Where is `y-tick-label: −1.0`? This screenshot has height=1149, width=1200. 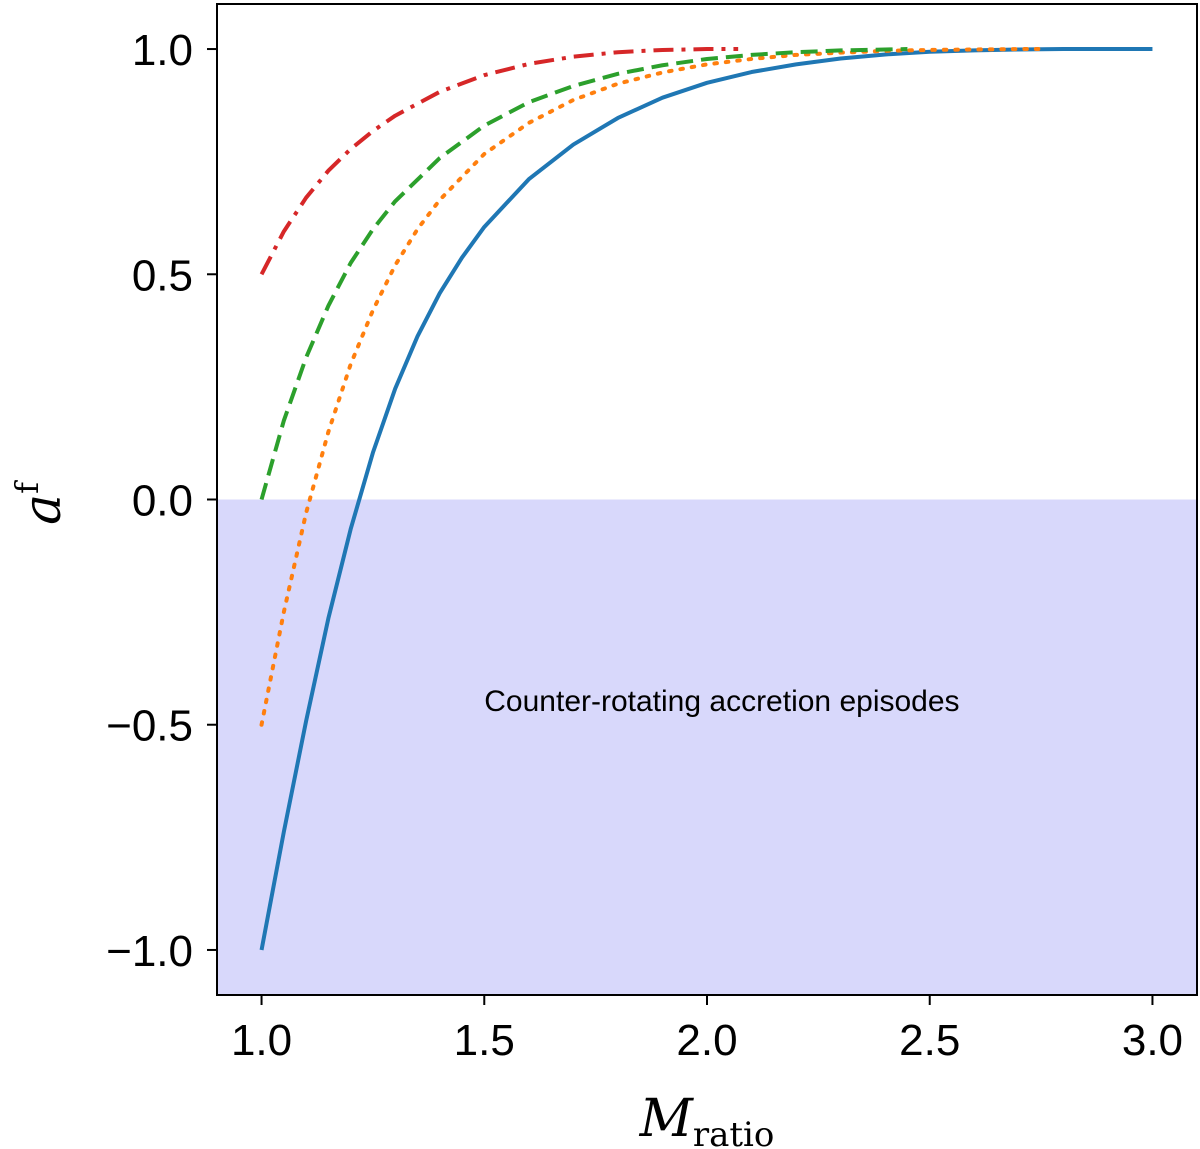
y-tick-label: −1.0 is located at coordinates (149, 951).